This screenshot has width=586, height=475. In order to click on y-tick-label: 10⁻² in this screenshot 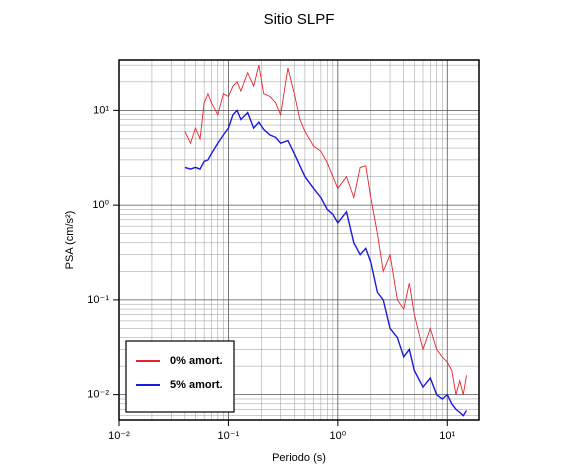, I will do `click(98, 395)`.